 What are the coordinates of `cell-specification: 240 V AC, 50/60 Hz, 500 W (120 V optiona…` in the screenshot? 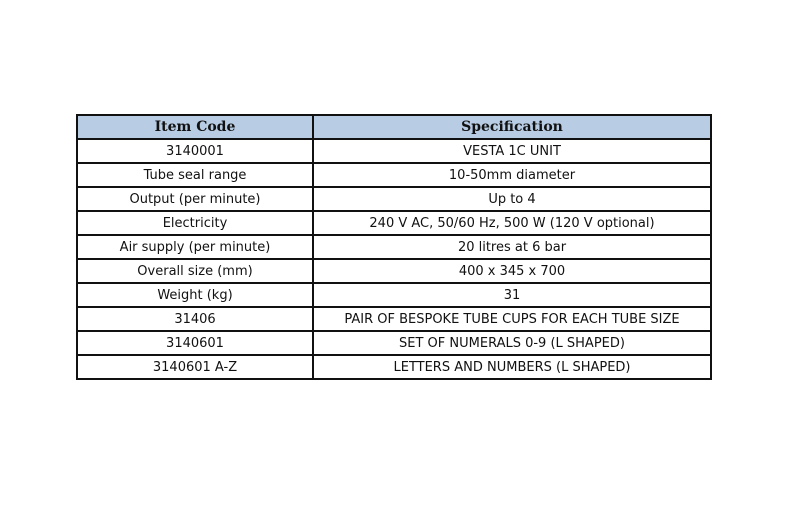 It's located at (512, 223).